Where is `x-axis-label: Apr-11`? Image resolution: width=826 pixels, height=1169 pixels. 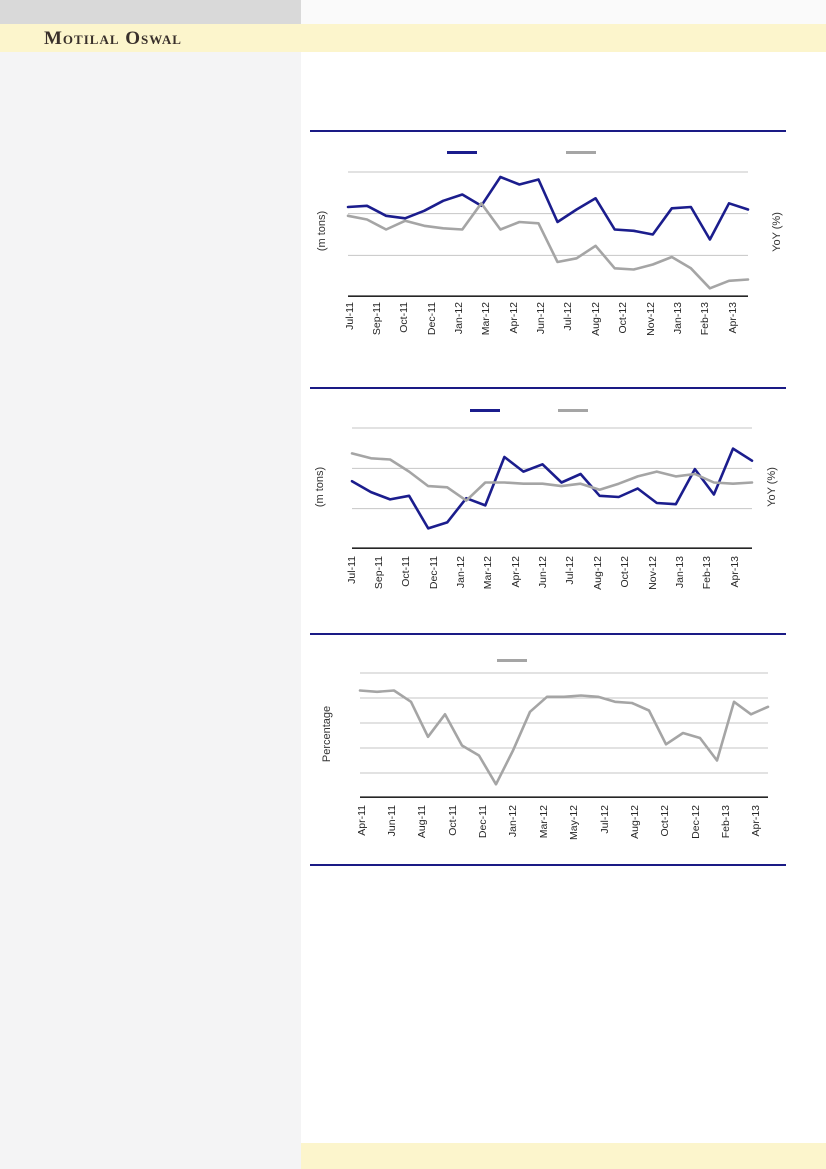
x-axis-label: Apr-11 is located at coordinates (361, 820).